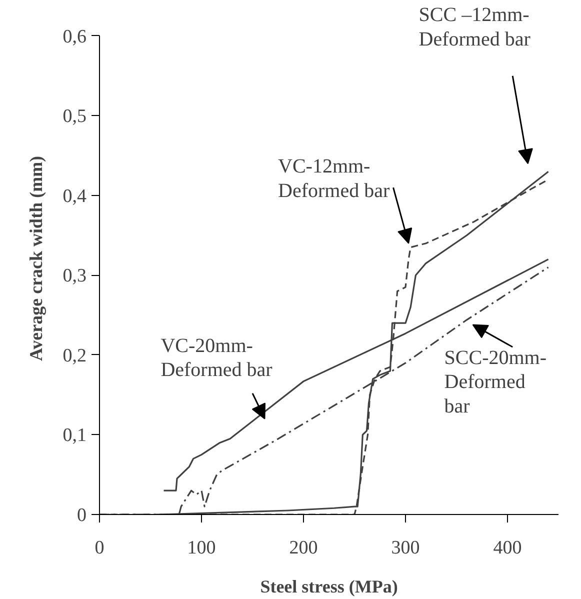 The image size is (581, 599). I want to click on y-tick-label: 0,4, so click(74, 196).